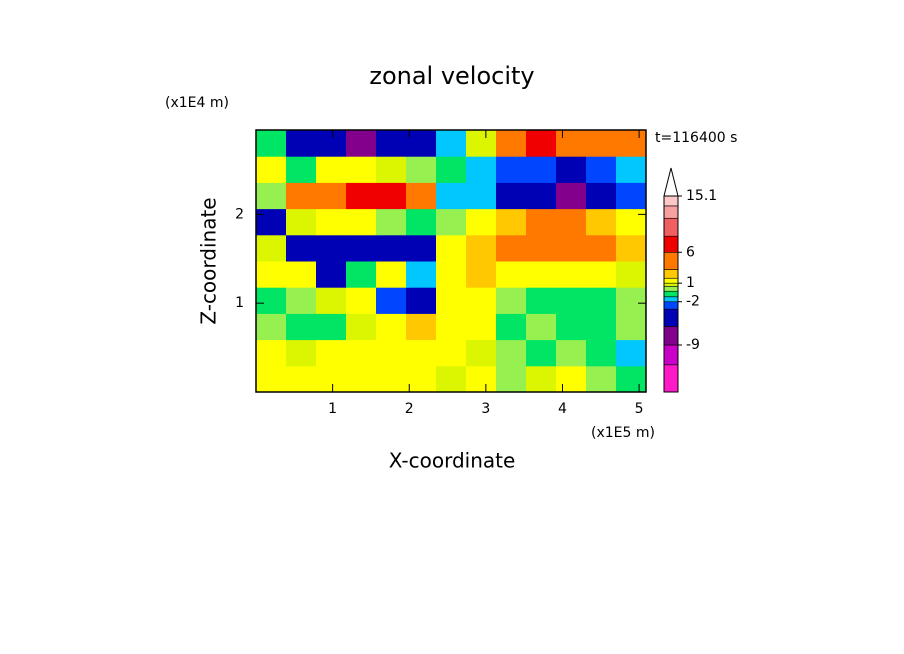 The height and width of the screenshot is (654, 904). What do you see at coordinates (623, 433) in the screenshot?
I see `x-unit: (x1E5 m)` at bounding box center [623, 433].